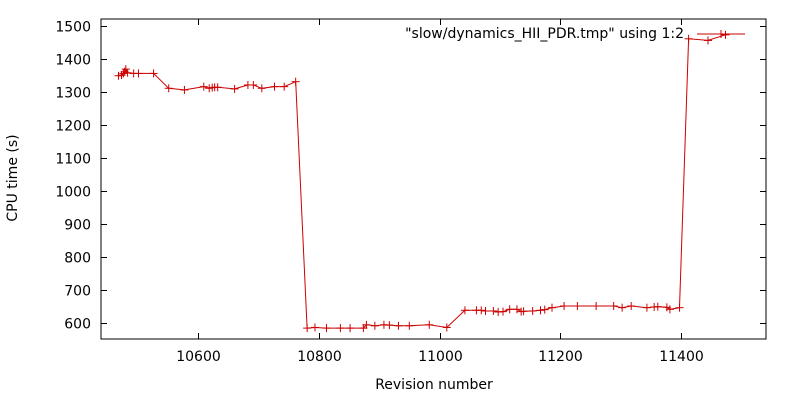 Image resolution: width=800 pixels, height=400 pixels. What do you see at coordinates (77, 325) in the screenshot?
I see `y-tick-label: 600` at bounding box center [77, 325].